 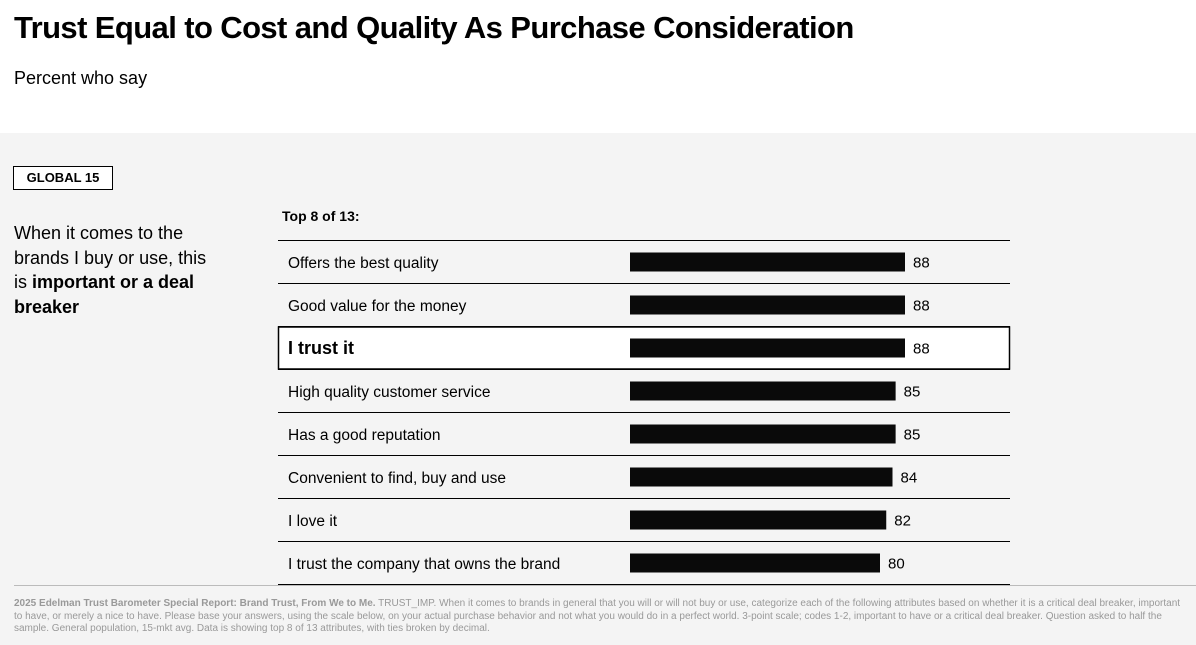 What do you see at coordinates (377, 306) in the screenshot?
I see `category-label: Good value for the money` at bounding box center [377, 306].